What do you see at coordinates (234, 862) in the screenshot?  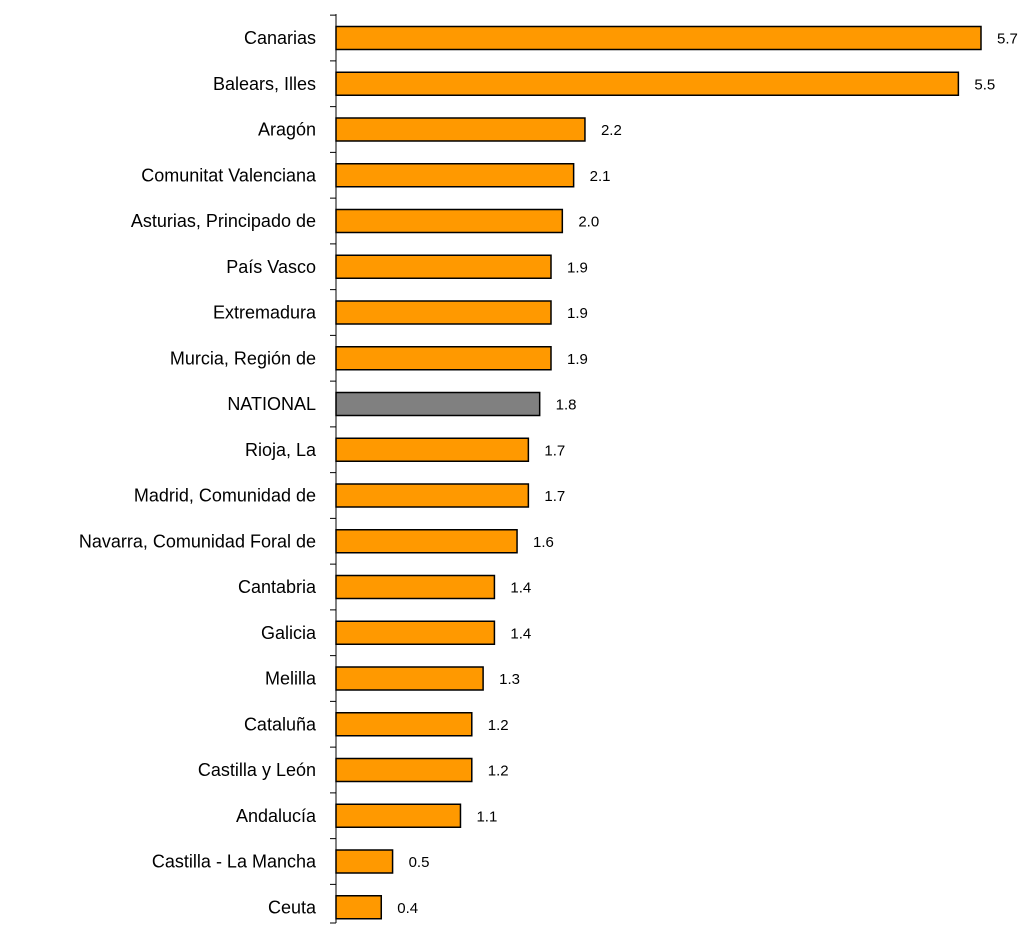 I see `category-label-18: Castilla - La Mancha` at bounding box center [234, 862].